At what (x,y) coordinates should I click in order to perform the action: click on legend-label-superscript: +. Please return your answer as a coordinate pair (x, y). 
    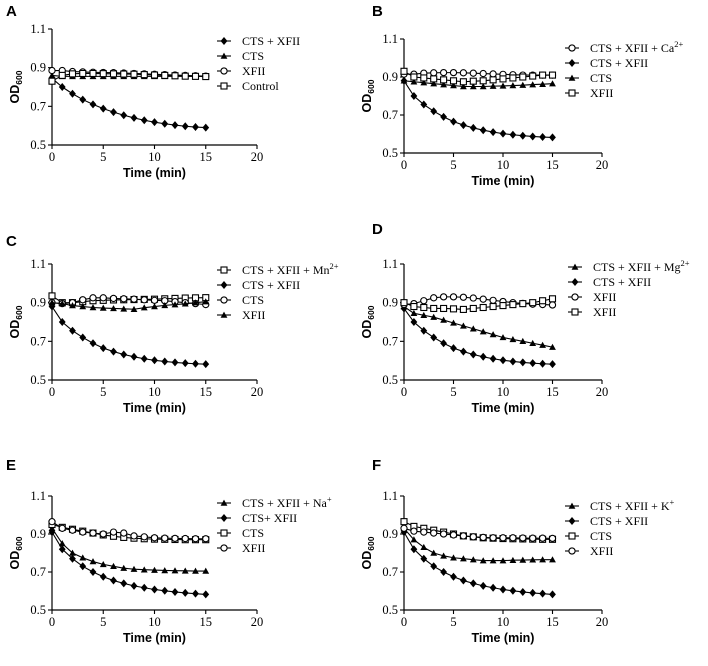
    Looking at the image, I should click on (329, 499).